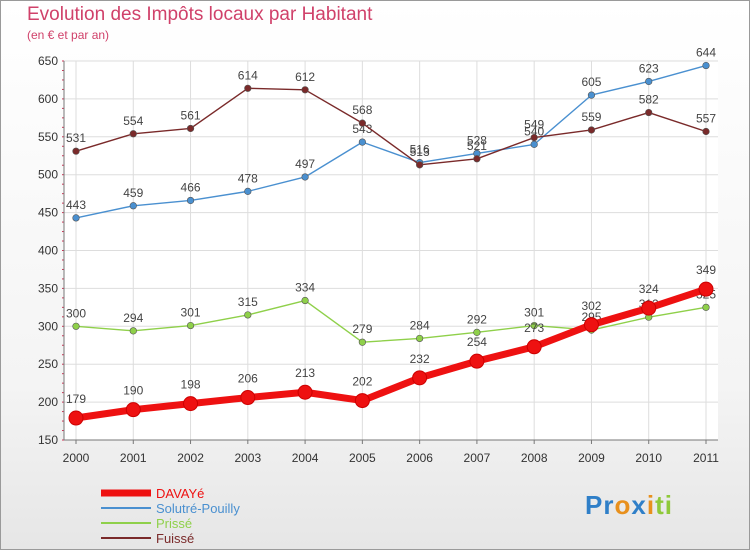 The width and height of the screenshot is (750, 550). What do you see at coordinates (48, 99) in the screenshot?
I see `y-tick-label: 600` at bounding box center [48, 99].